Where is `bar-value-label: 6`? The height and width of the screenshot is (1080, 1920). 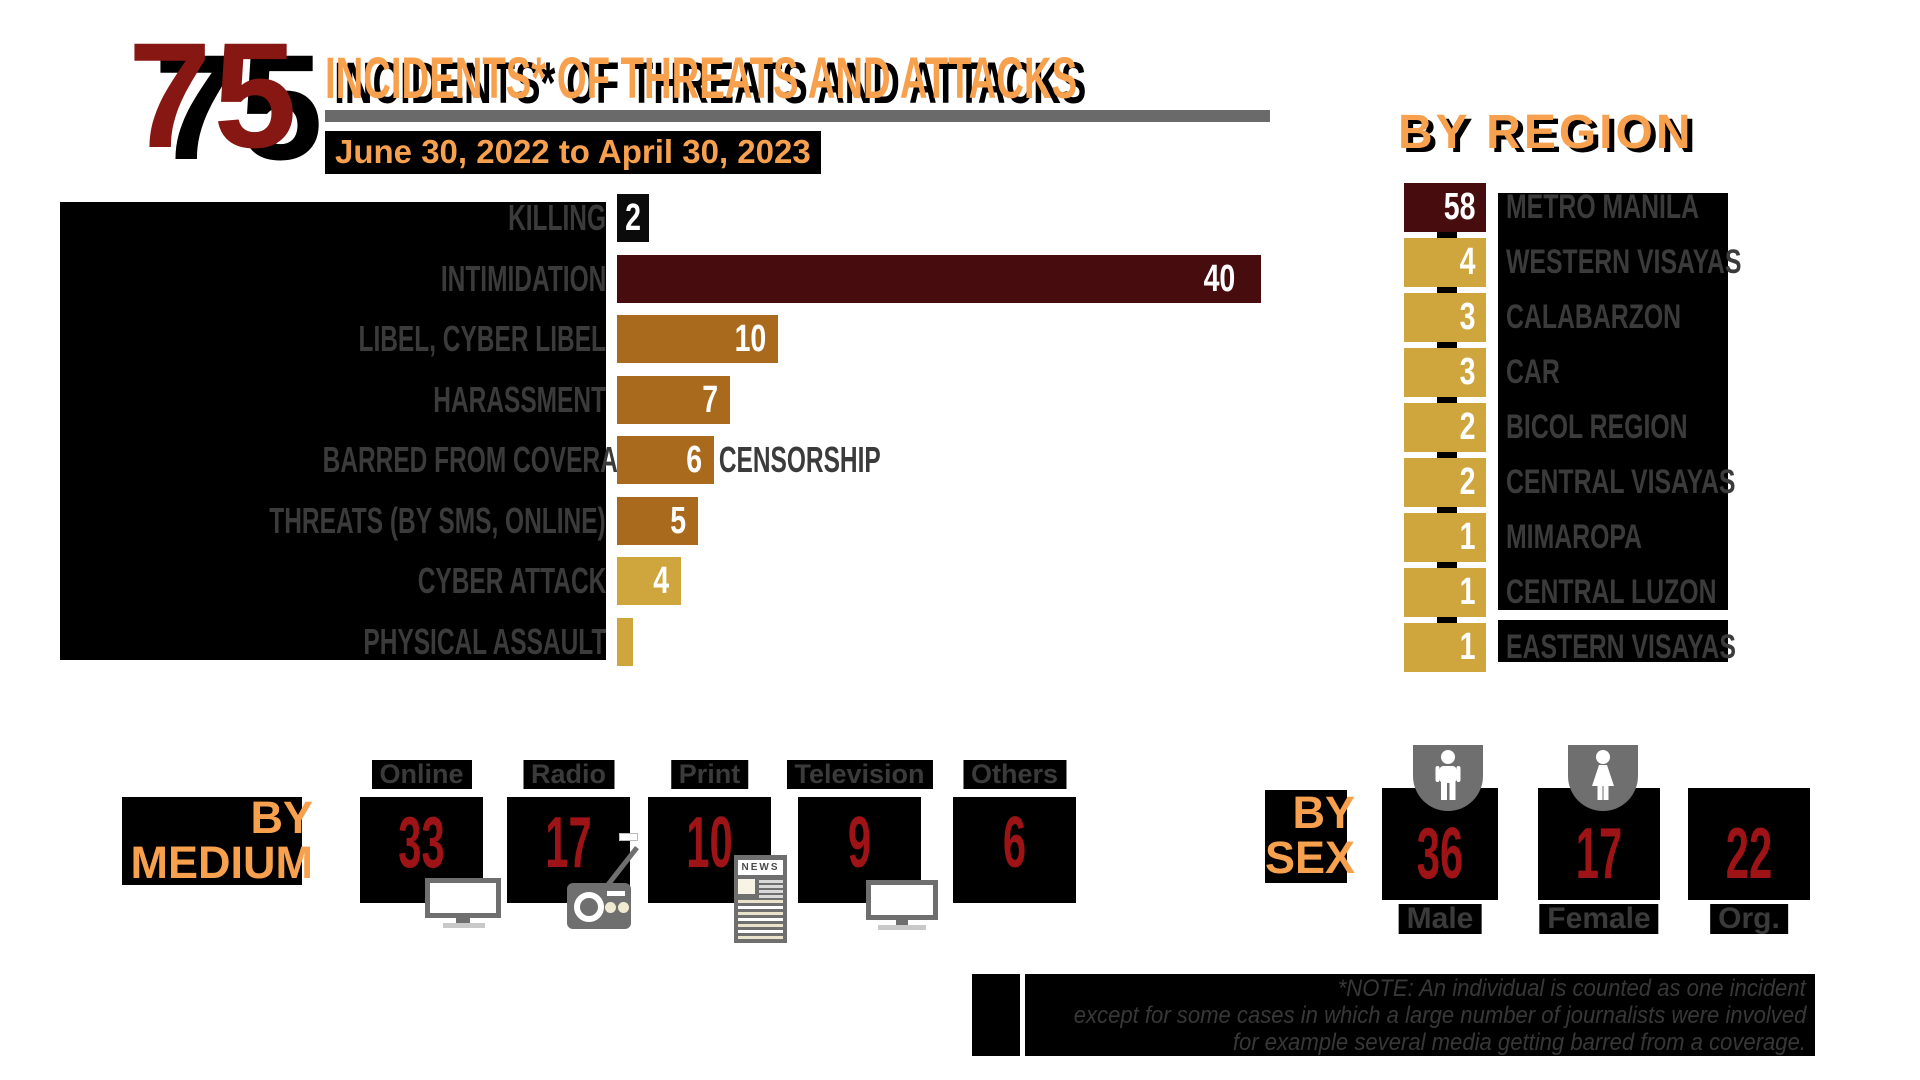 bar-value-label: 6 is located at coordinates (694, 460).